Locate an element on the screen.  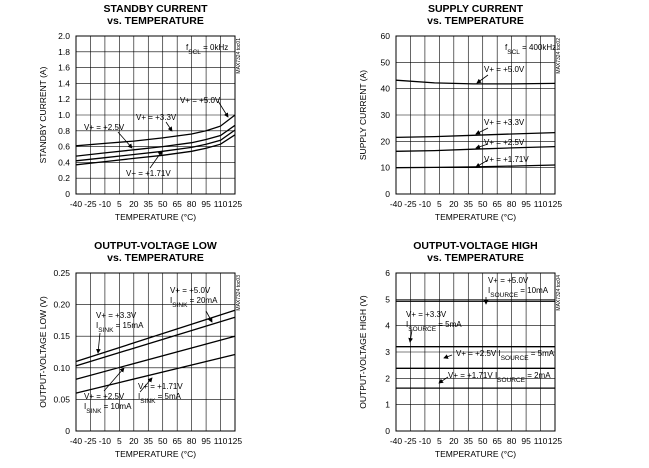
chart-title: OUTPUT-VOLTAGE LOW is located at coordinates (155, 246).